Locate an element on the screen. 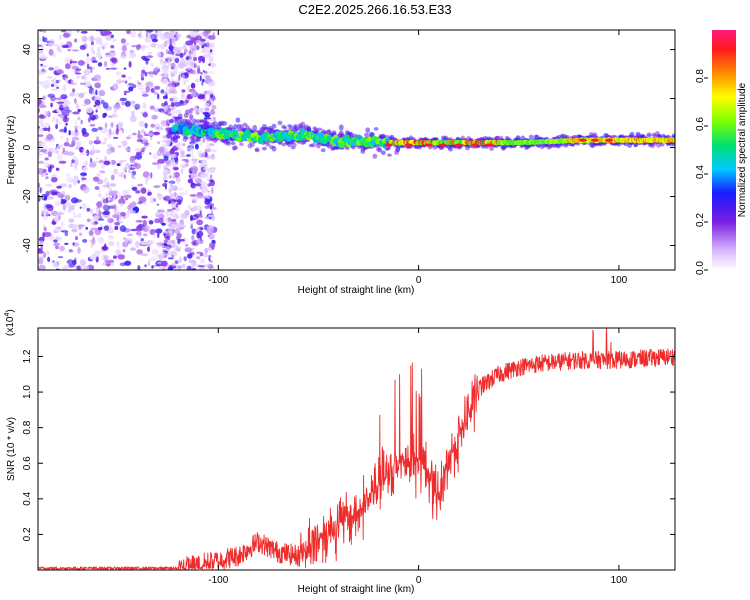  ridge-core is located at coordinates (302, 131).